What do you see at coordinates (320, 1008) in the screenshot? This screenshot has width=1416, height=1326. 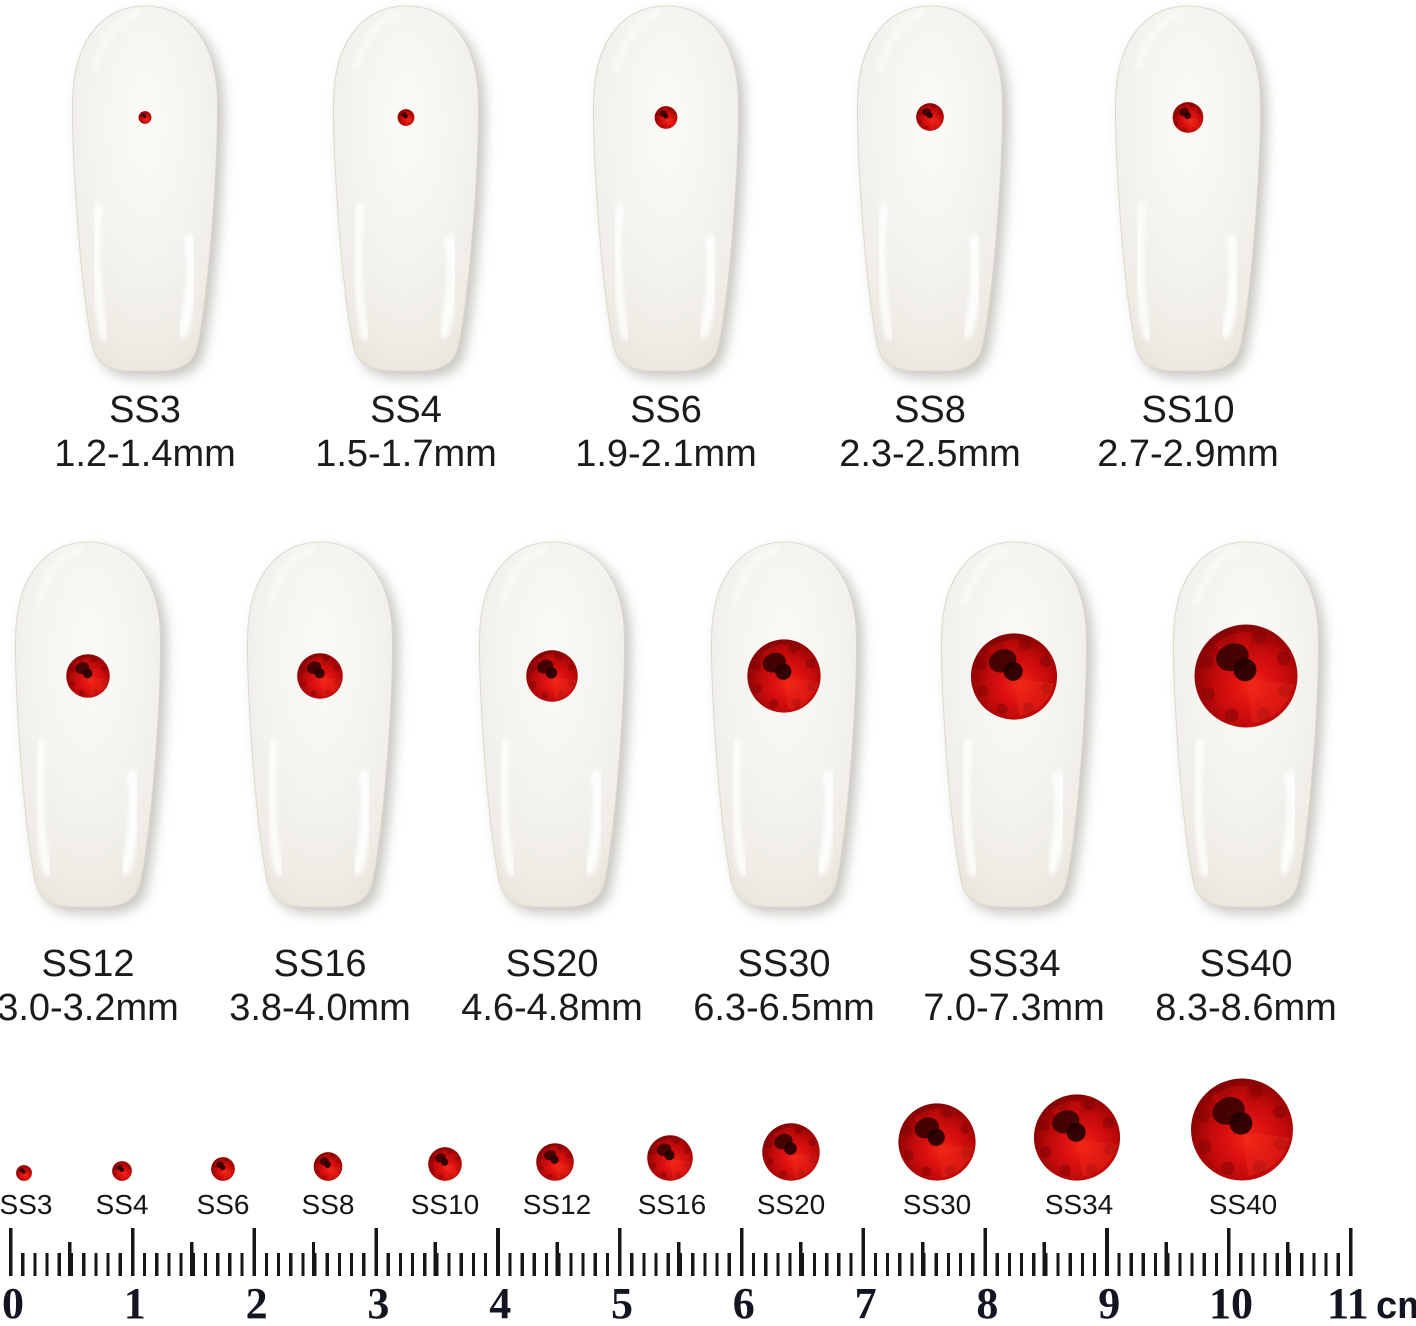 I see `size-range-label: 3.8-4.0mm` at bounding box center [320, 1008].